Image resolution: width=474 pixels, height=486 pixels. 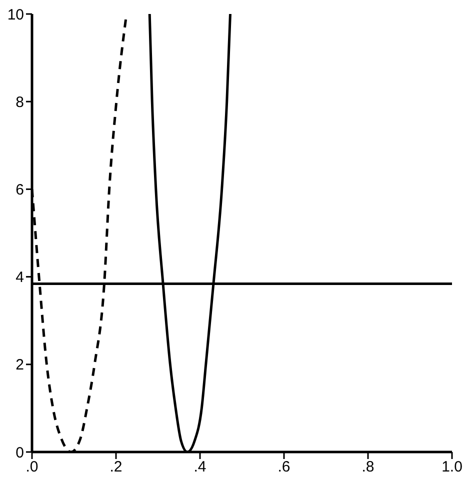 What do you see at coordinates (20, 190) in the screenshot?
I see `y-tick-label: 6` at bounding box center [20, 190].